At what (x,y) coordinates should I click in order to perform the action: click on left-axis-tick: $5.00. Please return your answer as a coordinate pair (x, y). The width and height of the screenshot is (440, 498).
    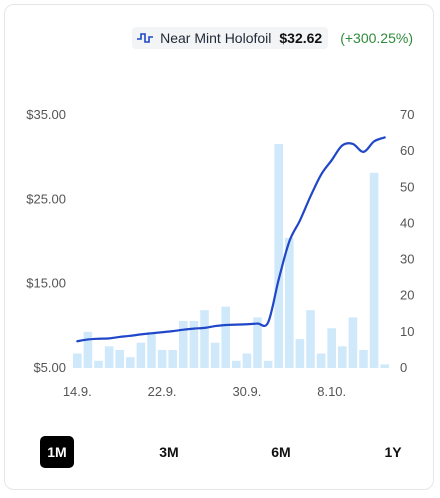
    Looking at the image, I should click on (49, 367).